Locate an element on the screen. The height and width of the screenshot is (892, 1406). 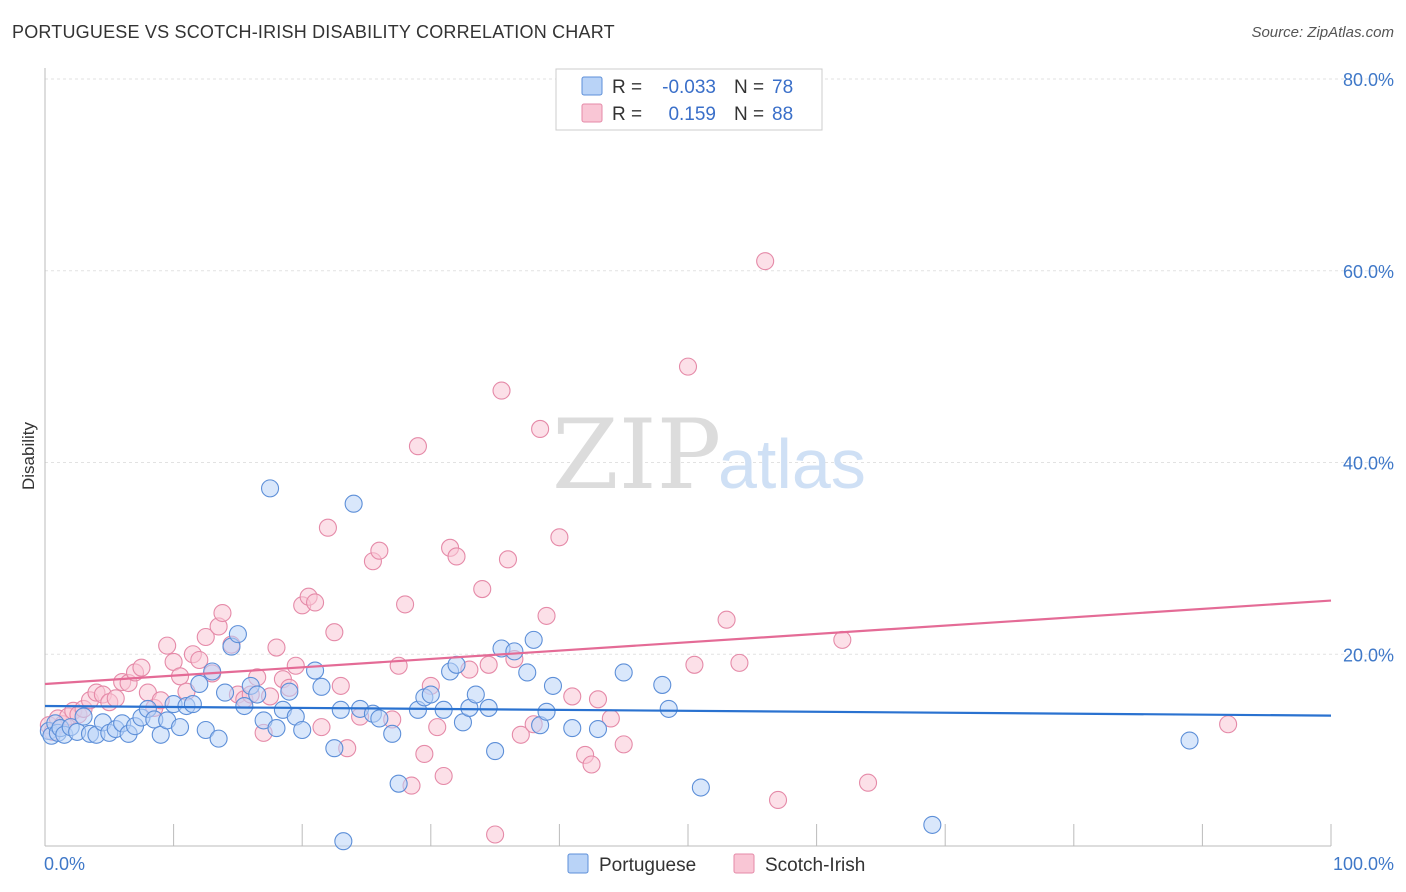
watermark-atlas: atlas is located at coordinates (792, 464).